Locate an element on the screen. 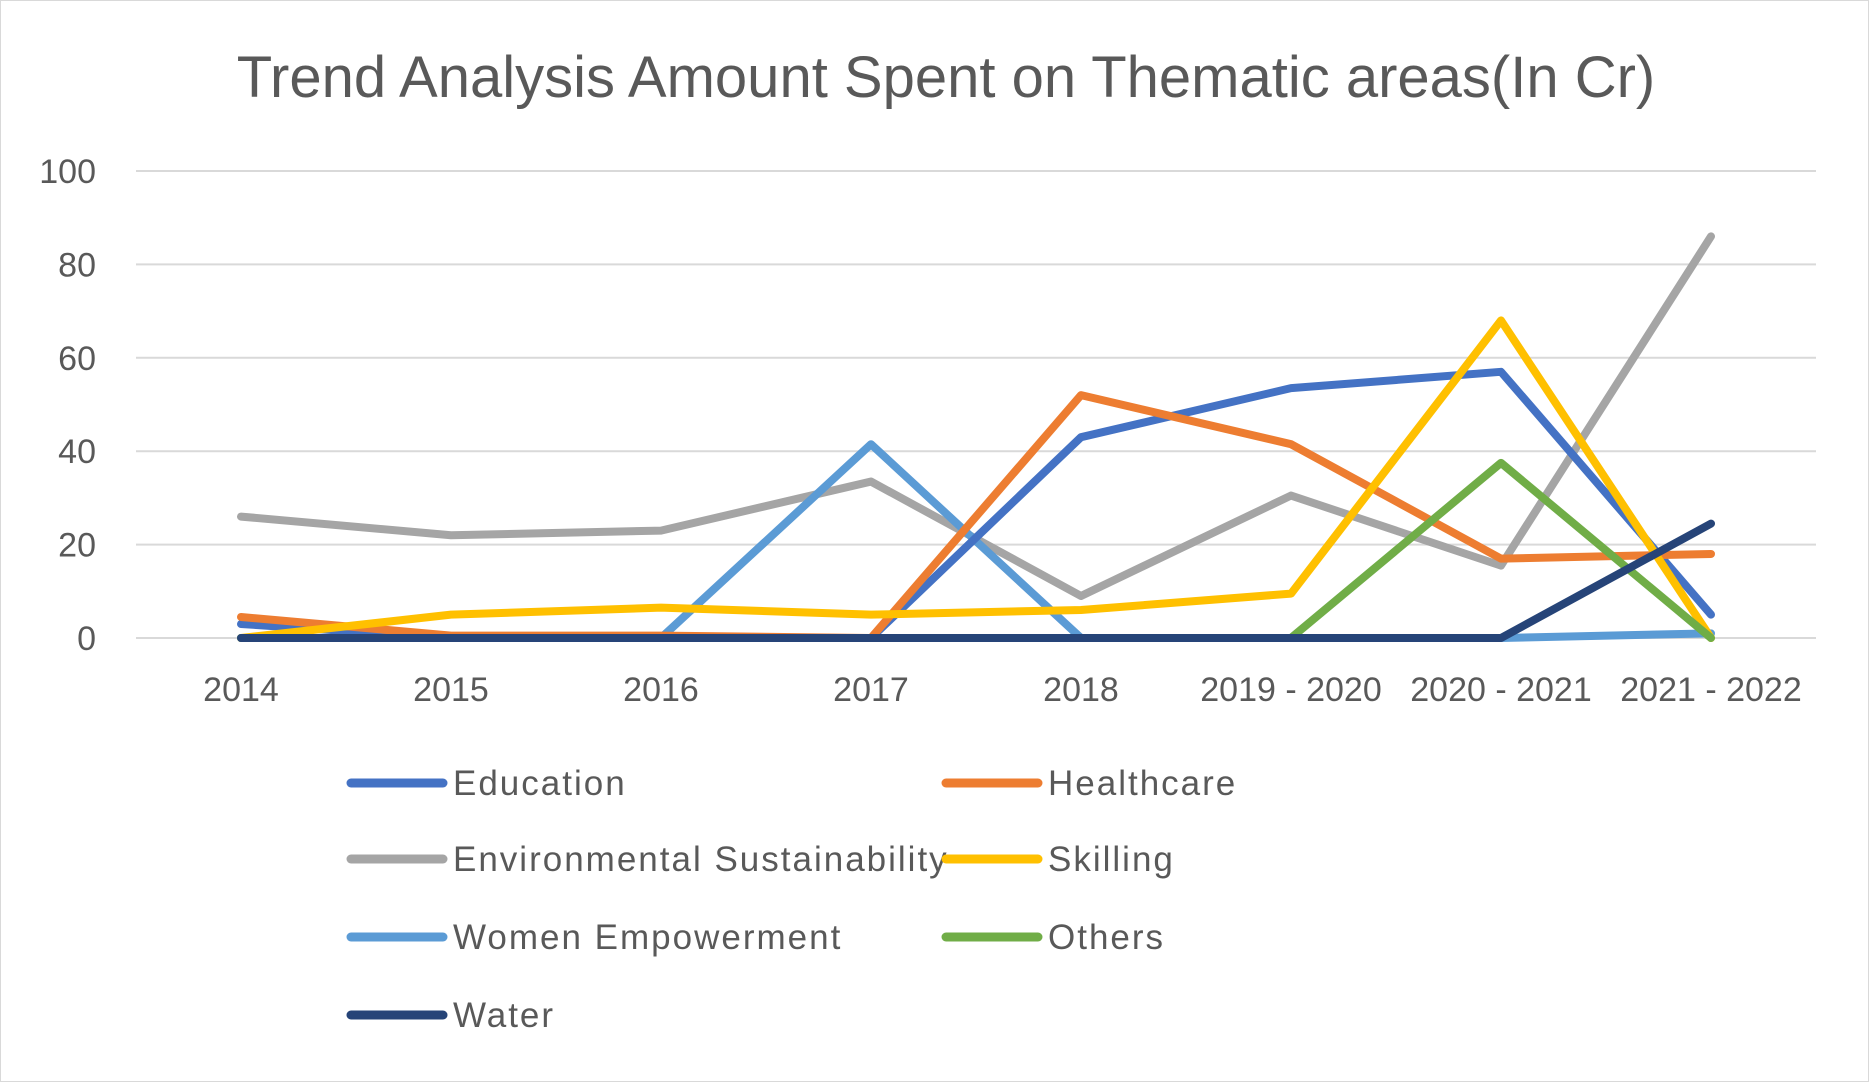 The width and height of the screenshot is (1869, 1083). x-tick-label: 2019 - 2020 is located at coordinates (1291, 690).